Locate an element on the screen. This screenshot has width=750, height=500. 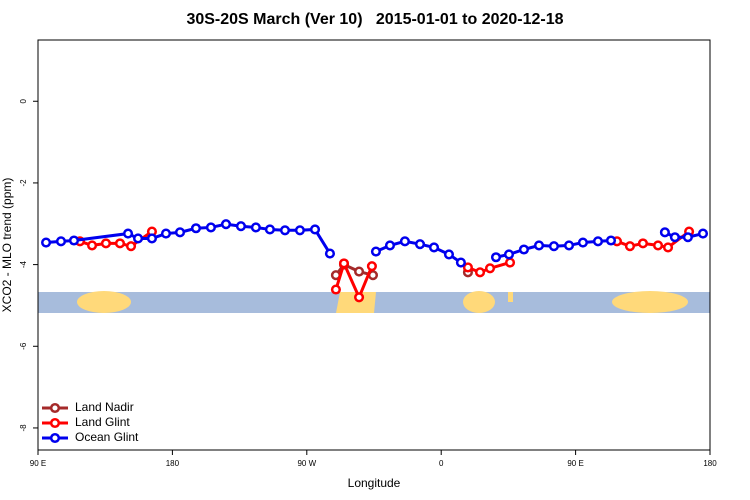
legend-label: Land Nadir is located at coordinates (104, 407).